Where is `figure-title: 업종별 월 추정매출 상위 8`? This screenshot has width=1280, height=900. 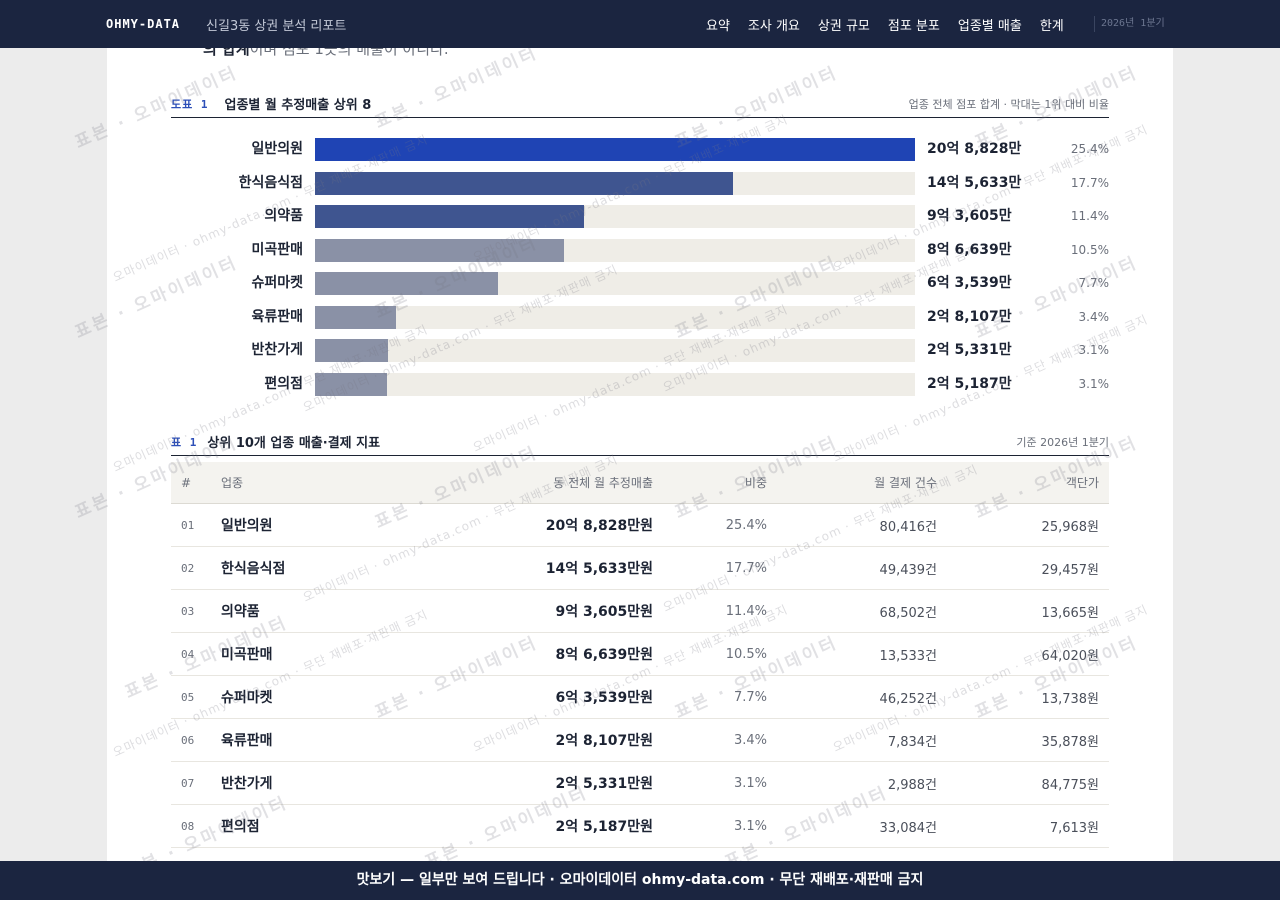
figure-title: 업종별 월 추정매출 상위 8 is located at coordinates (298, 105).